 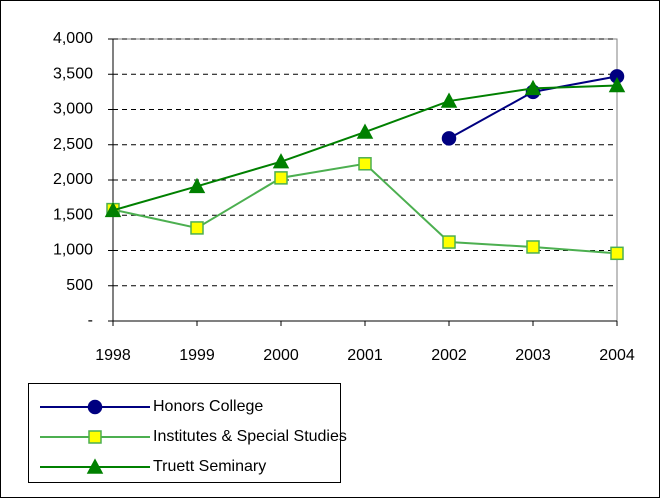 What do you see at coordinates (73, 214) in the screenshot?
I see `y-tick-label: 1,500` at bounding box center [73, 214].